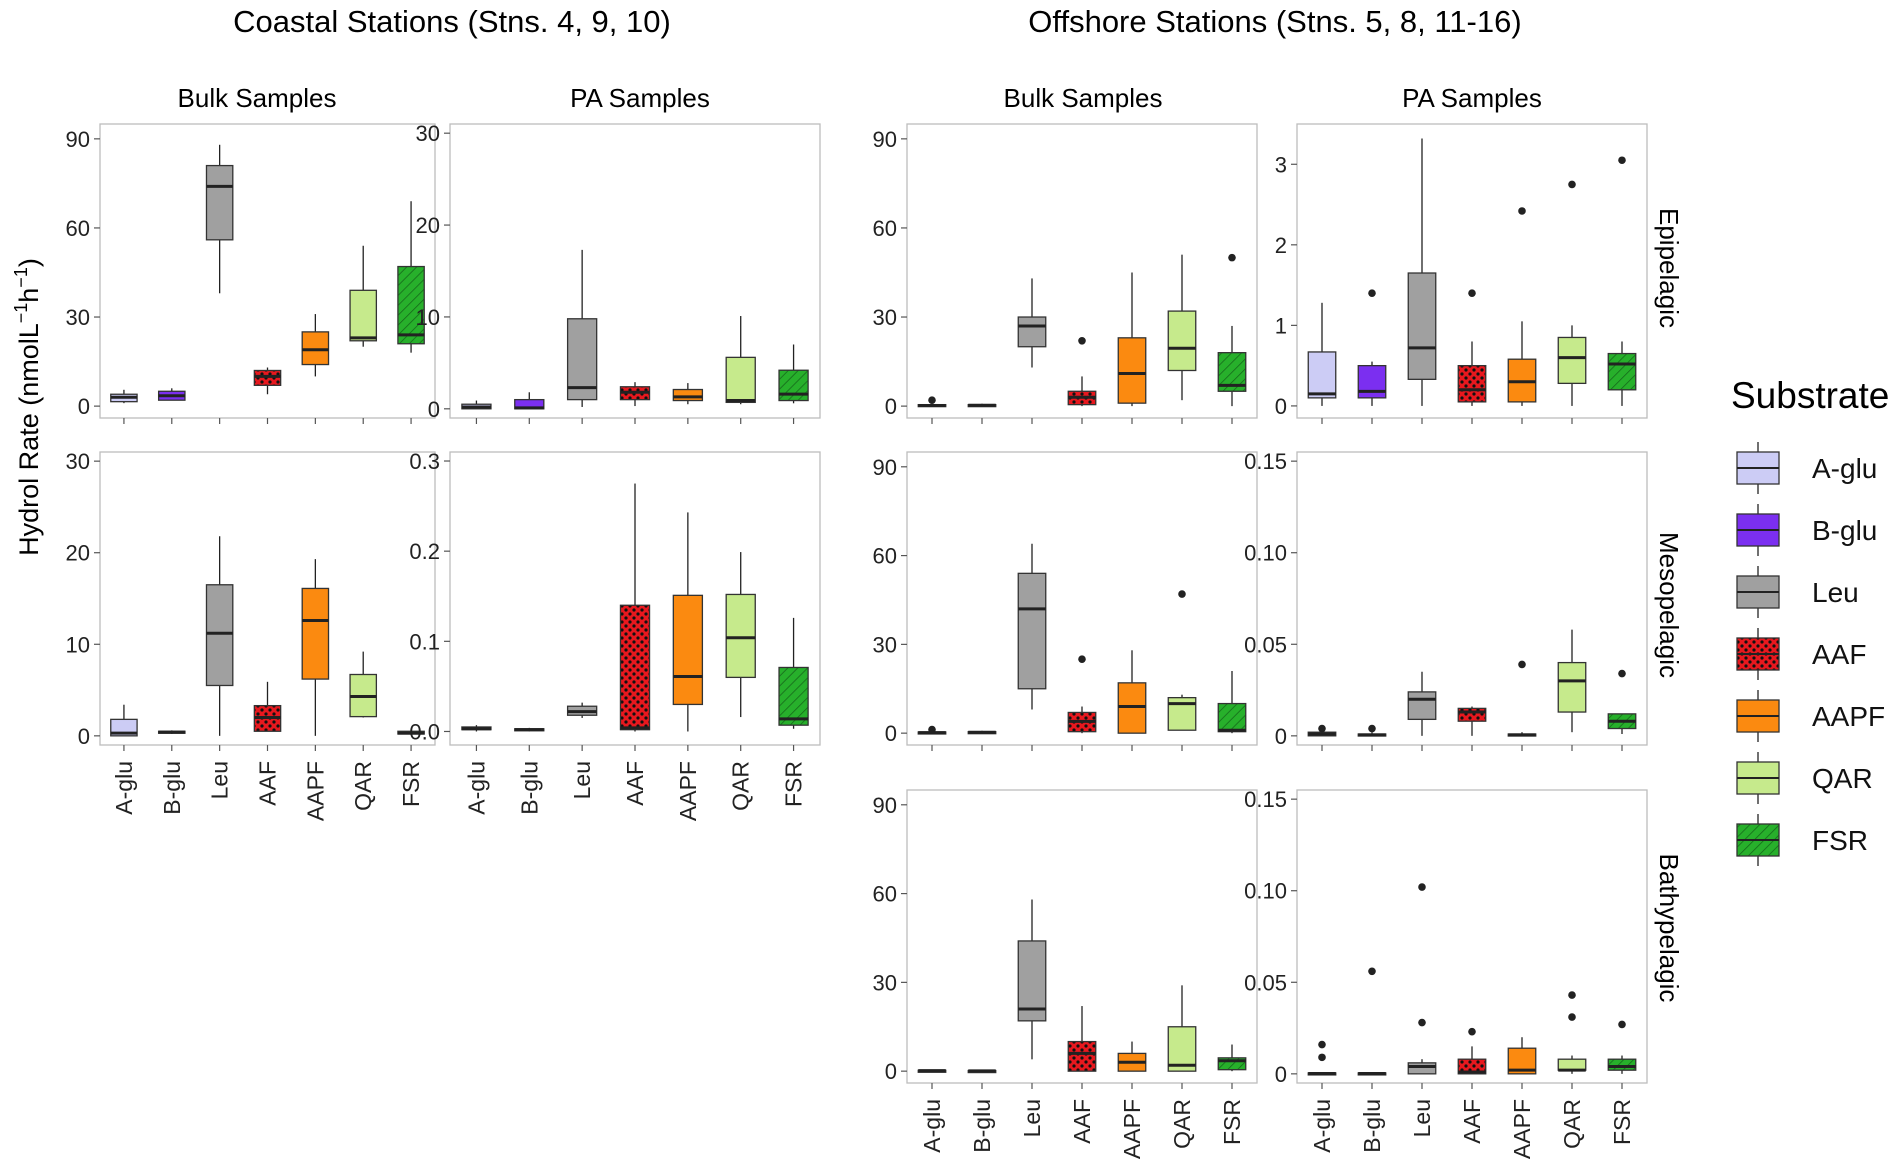 Image resolution: width=1902 pixels, height=1171 pixels. Describe the element at coordinates (1835, 592) in the screenshot. I see `legend-label-Leu: Leu` at that location.